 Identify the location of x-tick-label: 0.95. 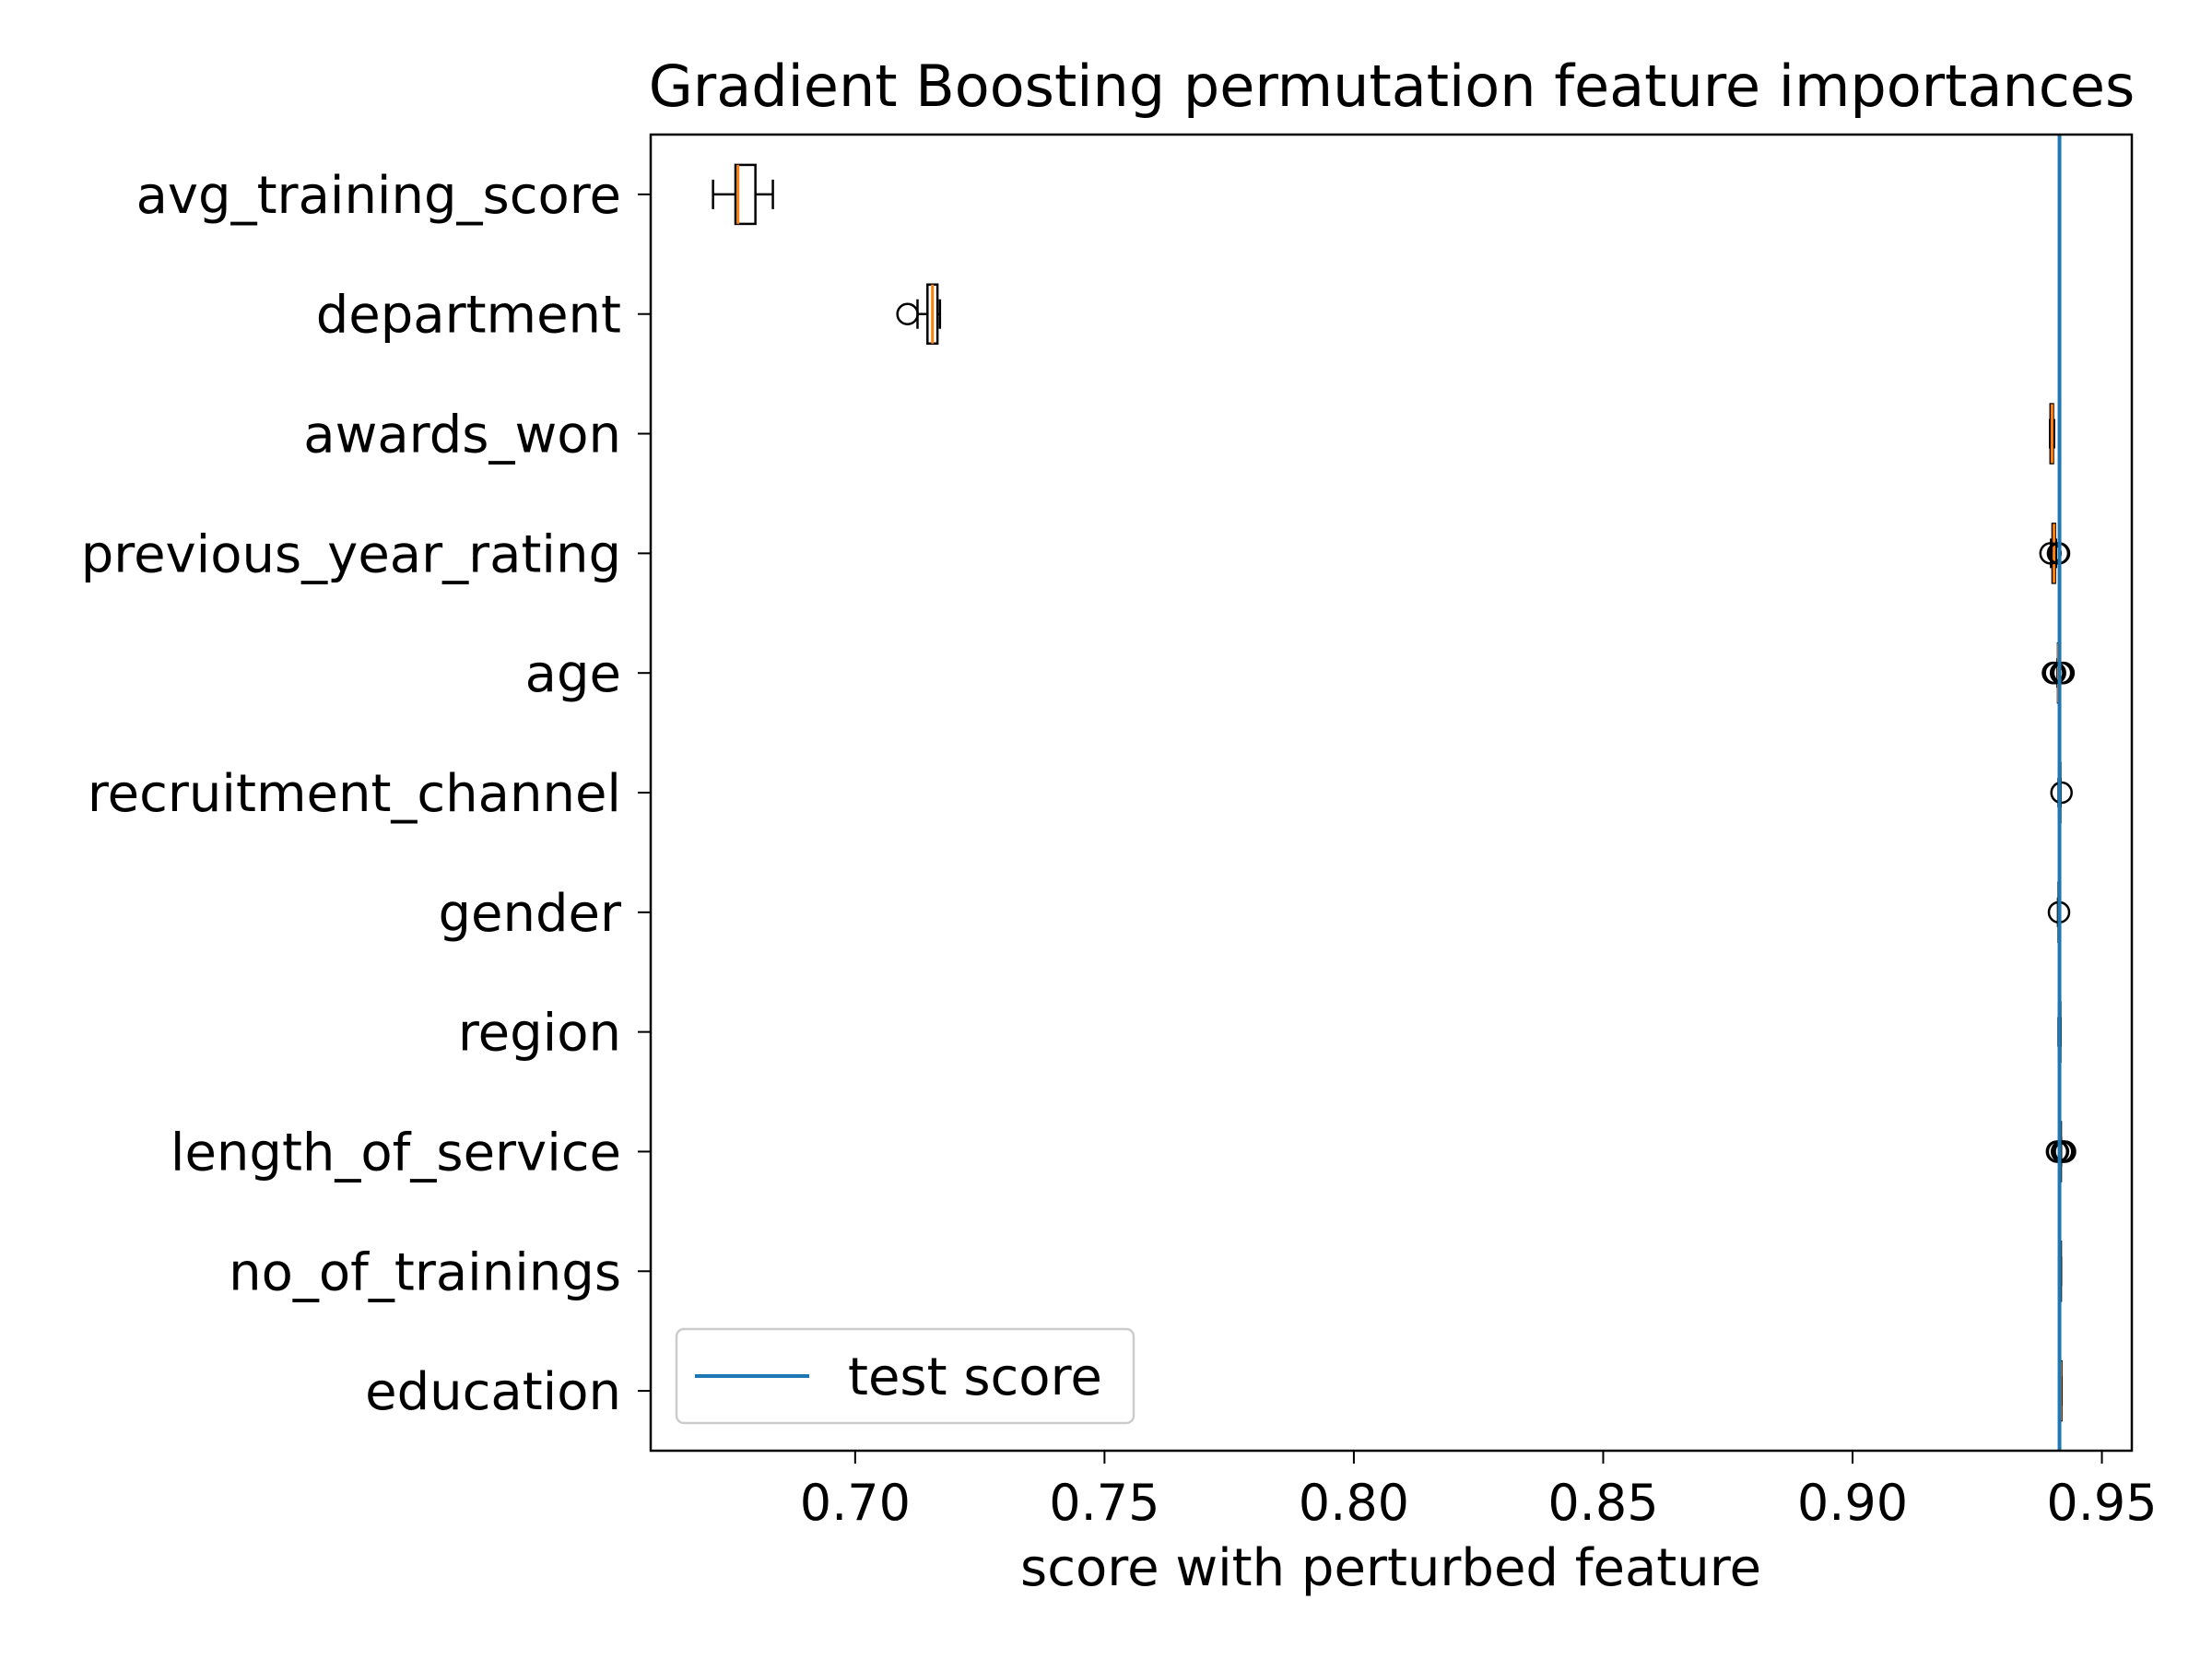
(2101, 1503).